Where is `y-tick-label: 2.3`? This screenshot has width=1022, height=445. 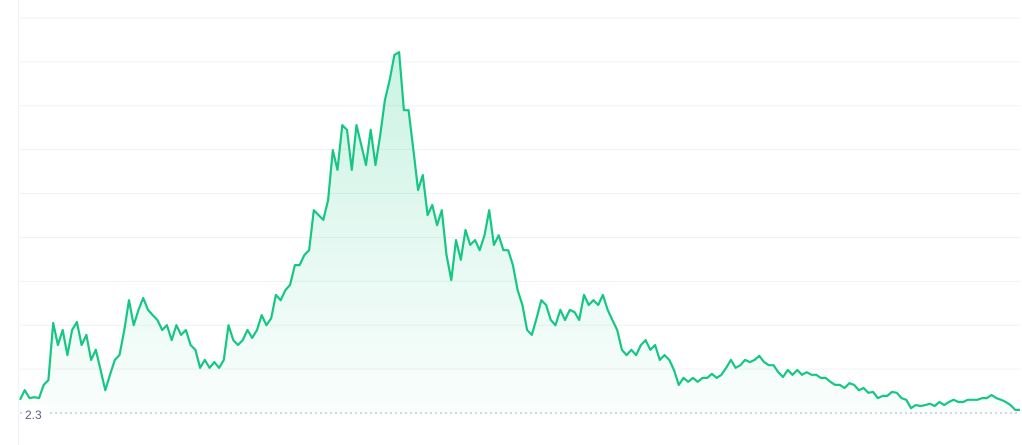
y-tick-label: 2.3 is located at coordinates (33, 415).